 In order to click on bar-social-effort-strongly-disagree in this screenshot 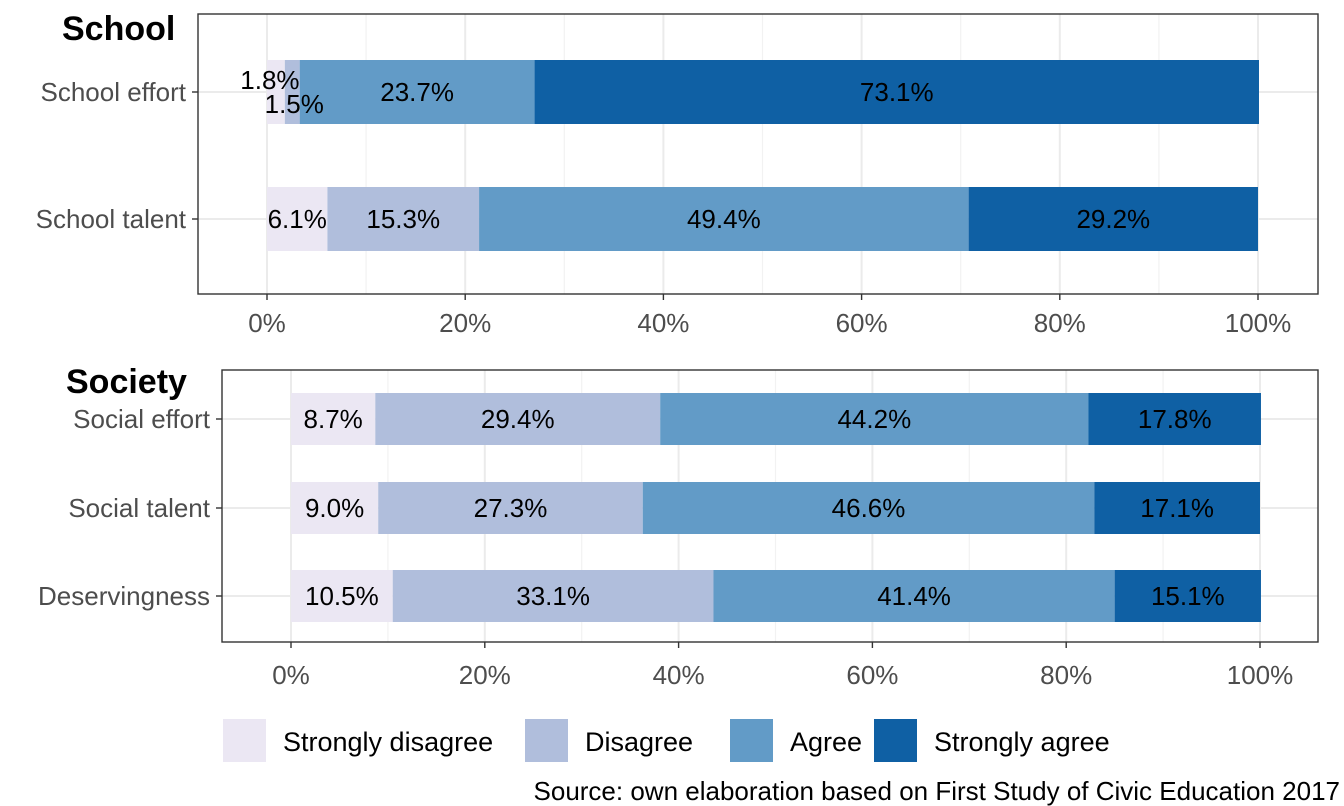, I will do `click(333, 419)`.